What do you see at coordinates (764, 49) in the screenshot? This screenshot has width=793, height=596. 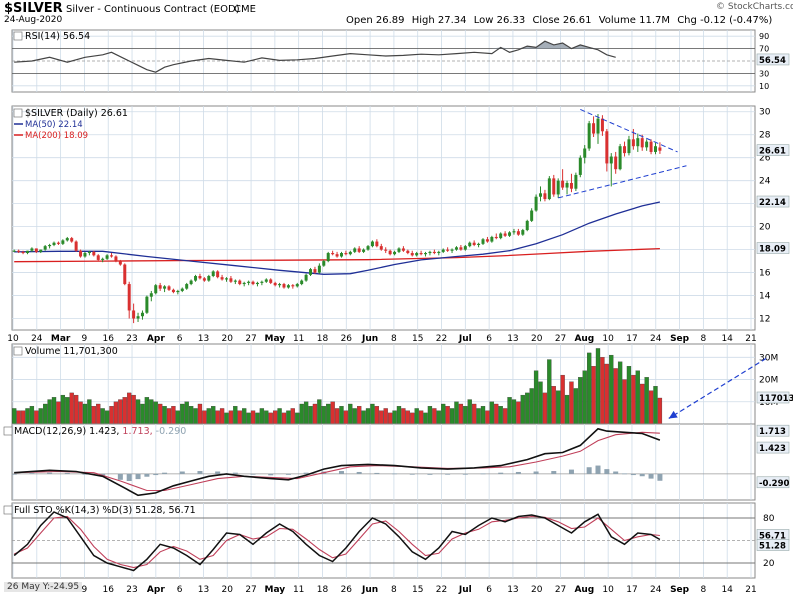 I see `rsi-tick-1: 70` at bounding box center [764, 49].